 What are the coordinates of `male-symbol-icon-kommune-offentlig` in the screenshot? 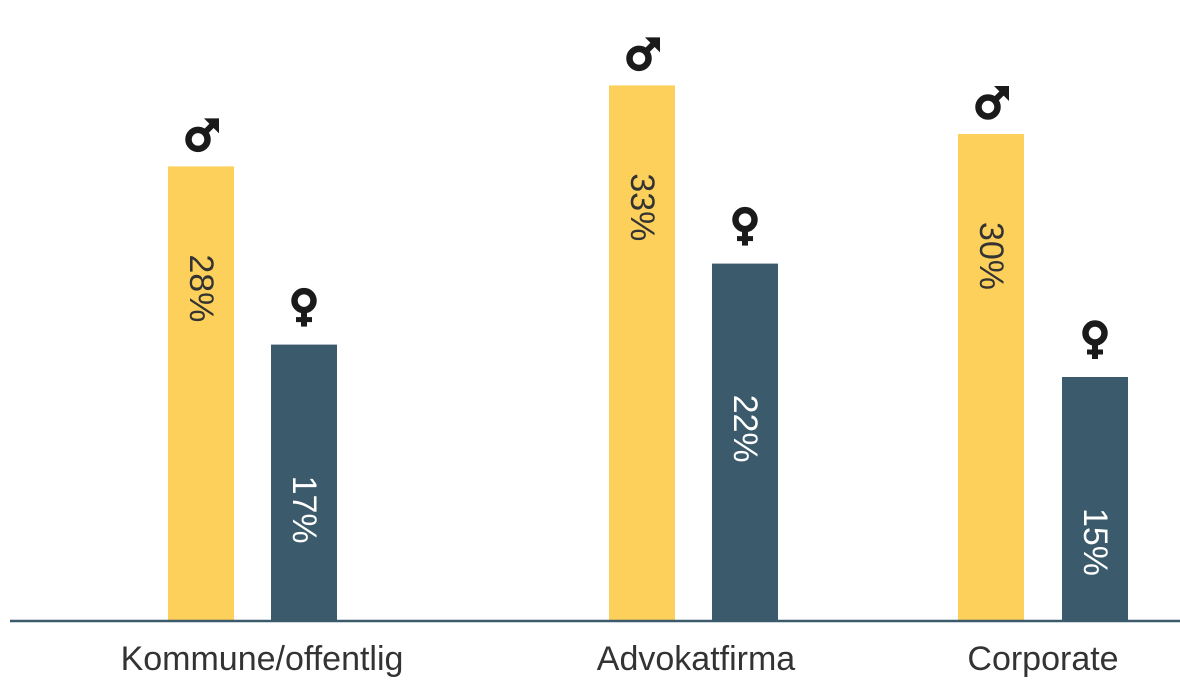 It's located at (202, 135).